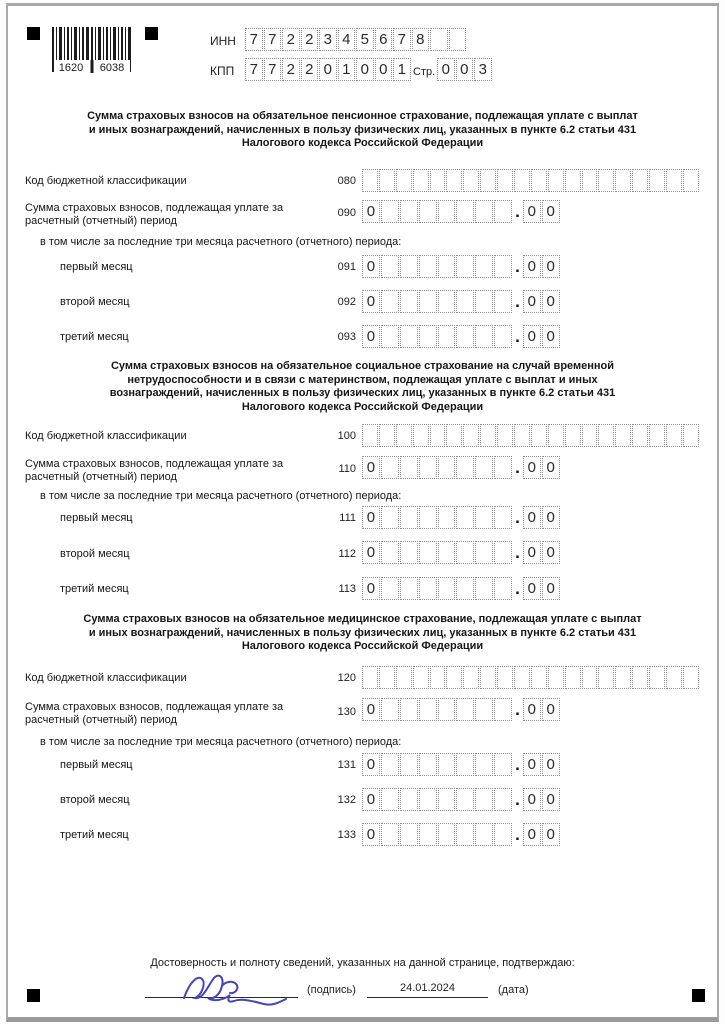  Describe the element at coordinates (346, 302) in the screenshot. I see `field-code-092: 092` at that location.